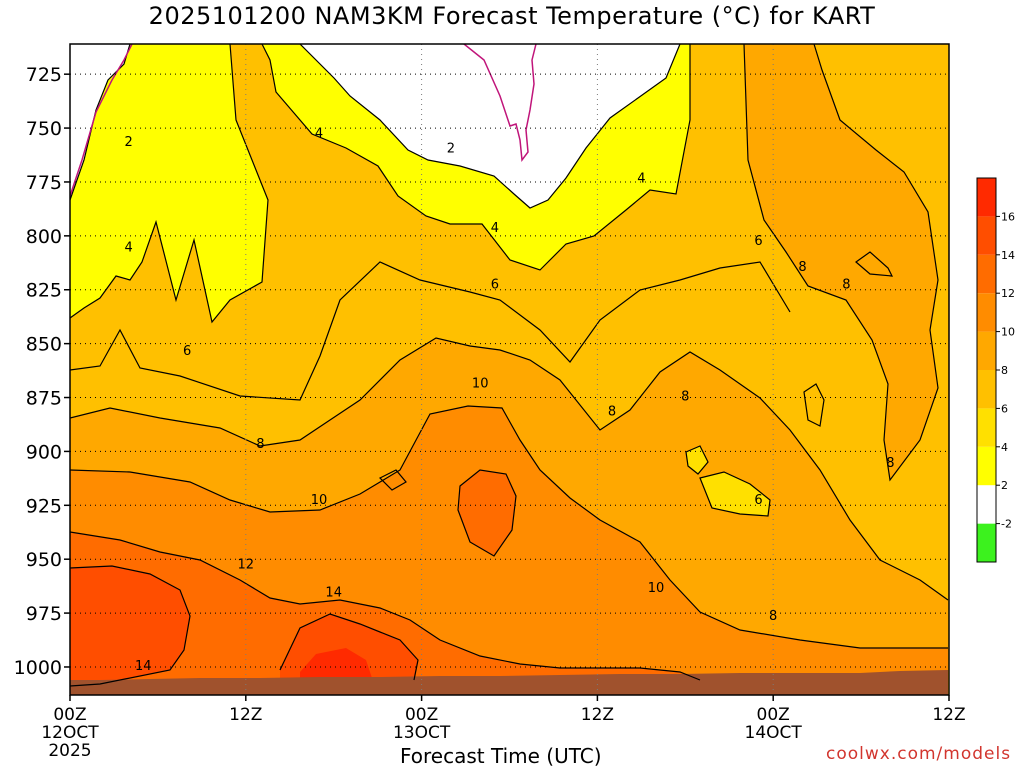 The width and height of the screenshot is (1024, 768). What do you see at coordinates (1006, 524) in the screenshot?
I see `colorbar-label-0: -2` at bounding box center [1006, 524].